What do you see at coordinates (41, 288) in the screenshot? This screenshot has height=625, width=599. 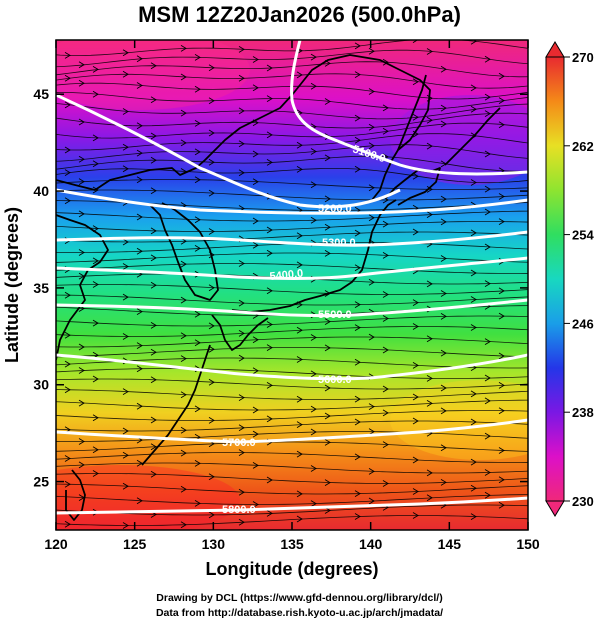 I see `y-tick-label: 35` at bounding box center [41, 288].